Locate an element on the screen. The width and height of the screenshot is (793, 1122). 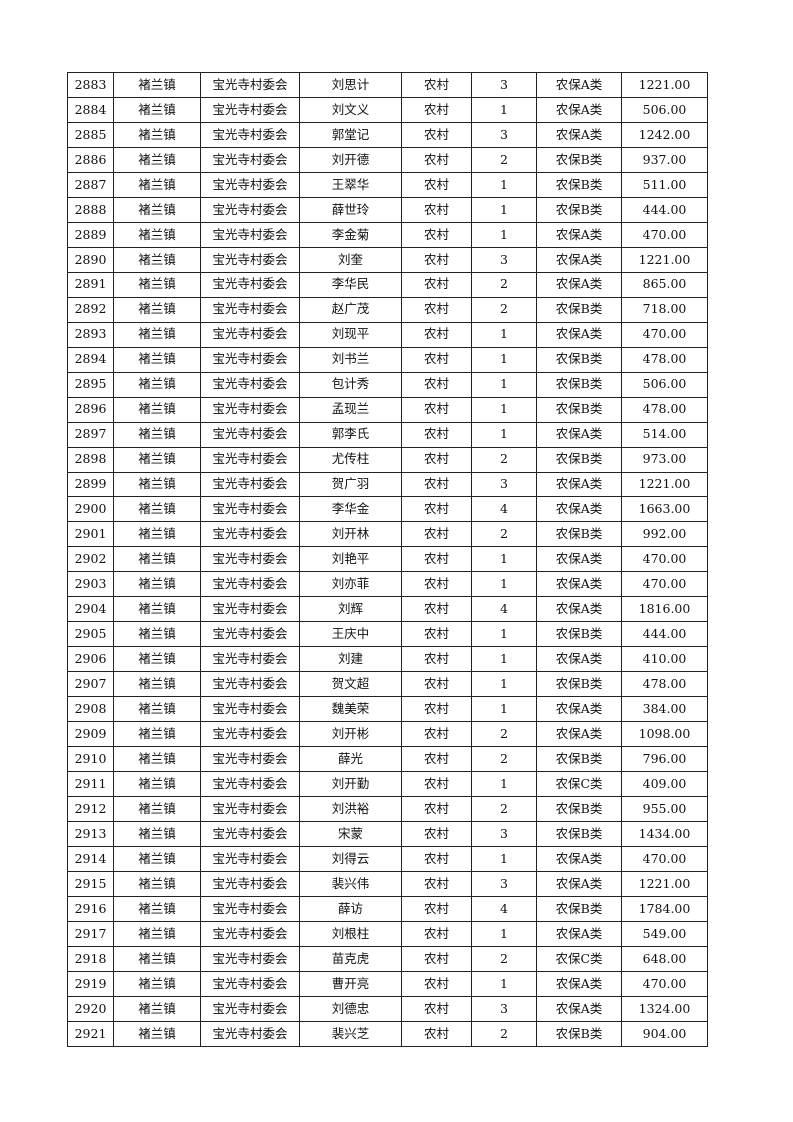
cell-seq: 2892 is located at coordinates (90, 309).